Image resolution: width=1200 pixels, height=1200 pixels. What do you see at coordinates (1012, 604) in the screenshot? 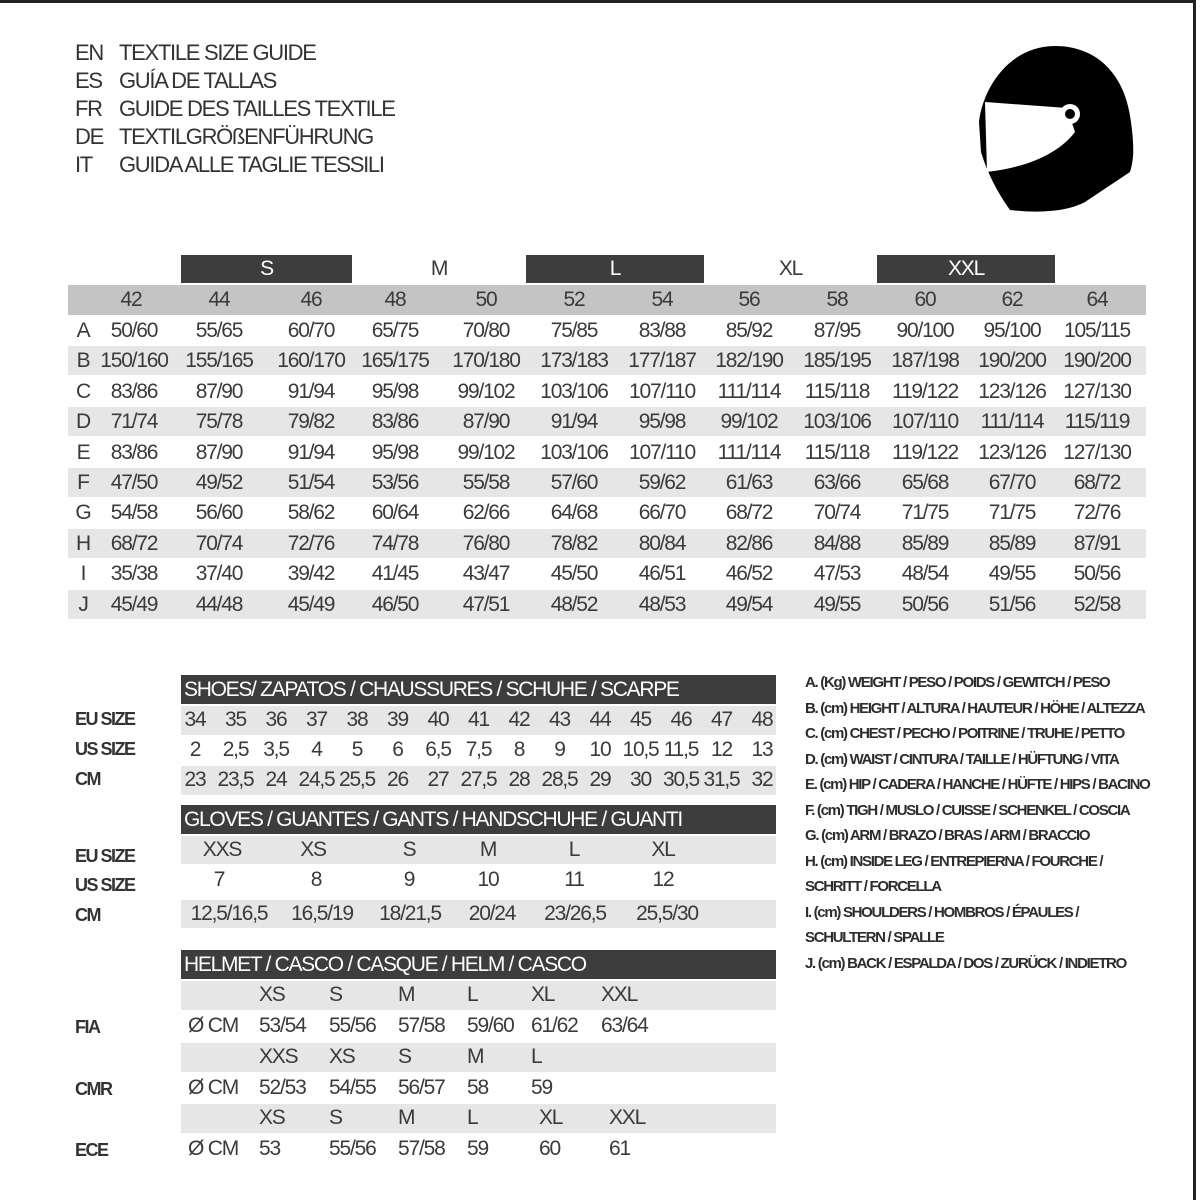
I see `table-cell: 51/56` at bounding box center [1012, 604].